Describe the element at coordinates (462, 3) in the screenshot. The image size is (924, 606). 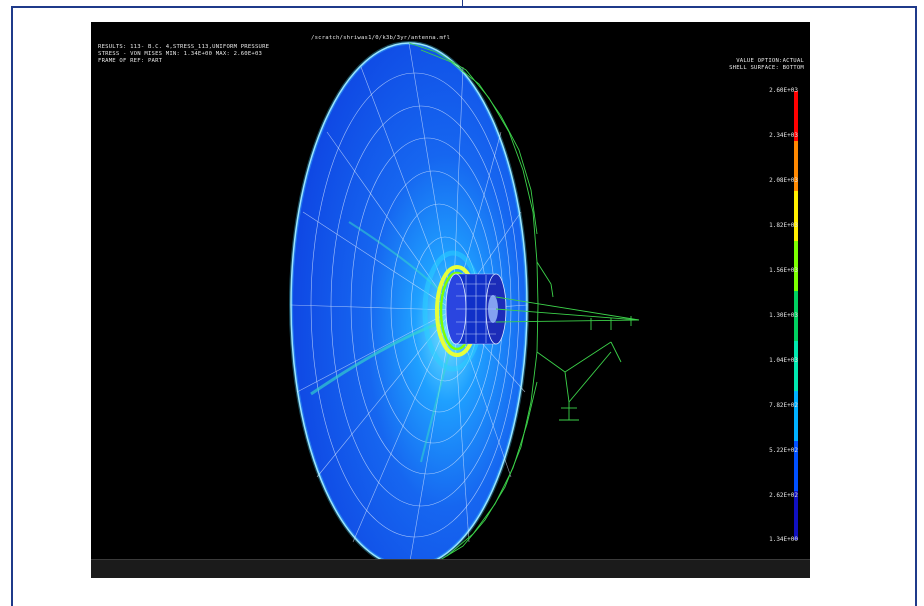
I see `top-tick` at that location.